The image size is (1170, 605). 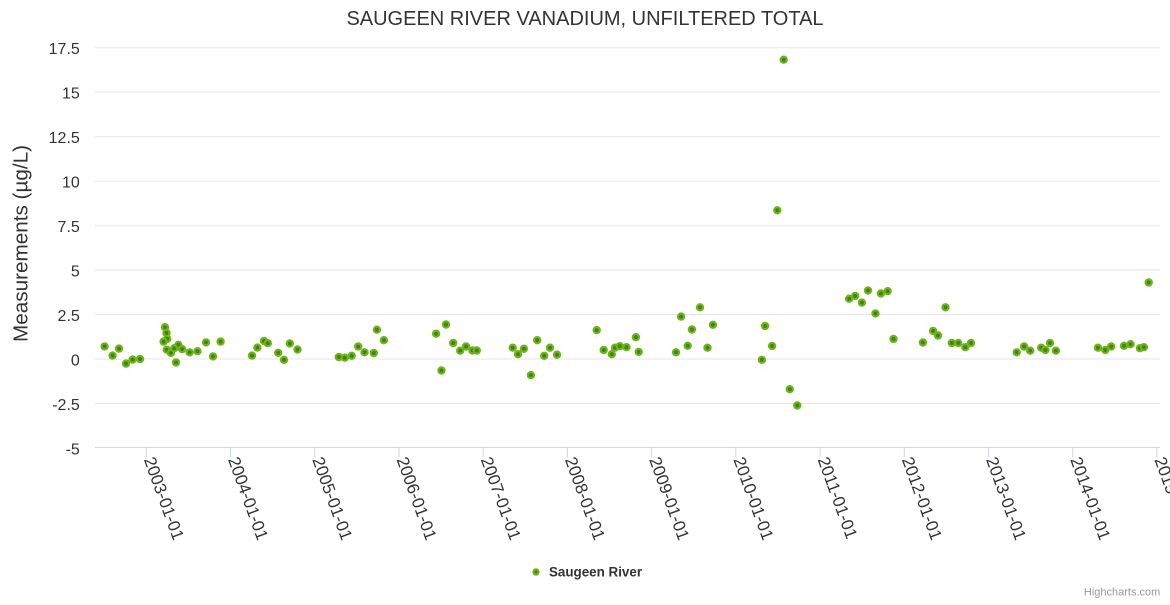 What do you see at coordinates (64, 138) in the screenshot?
I see `svg-text: 12.5` at bounding box center [64, 138].